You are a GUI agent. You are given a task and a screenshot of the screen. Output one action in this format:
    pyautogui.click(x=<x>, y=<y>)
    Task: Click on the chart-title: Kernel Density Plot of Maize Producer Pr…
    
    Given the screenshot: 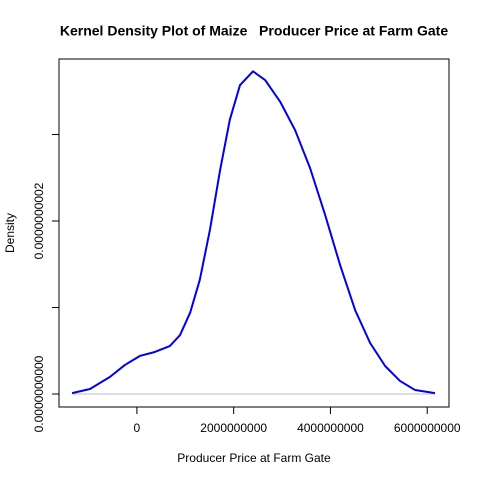 What is the action you would take?
    pyautogui.click(x=254, y=31)
    